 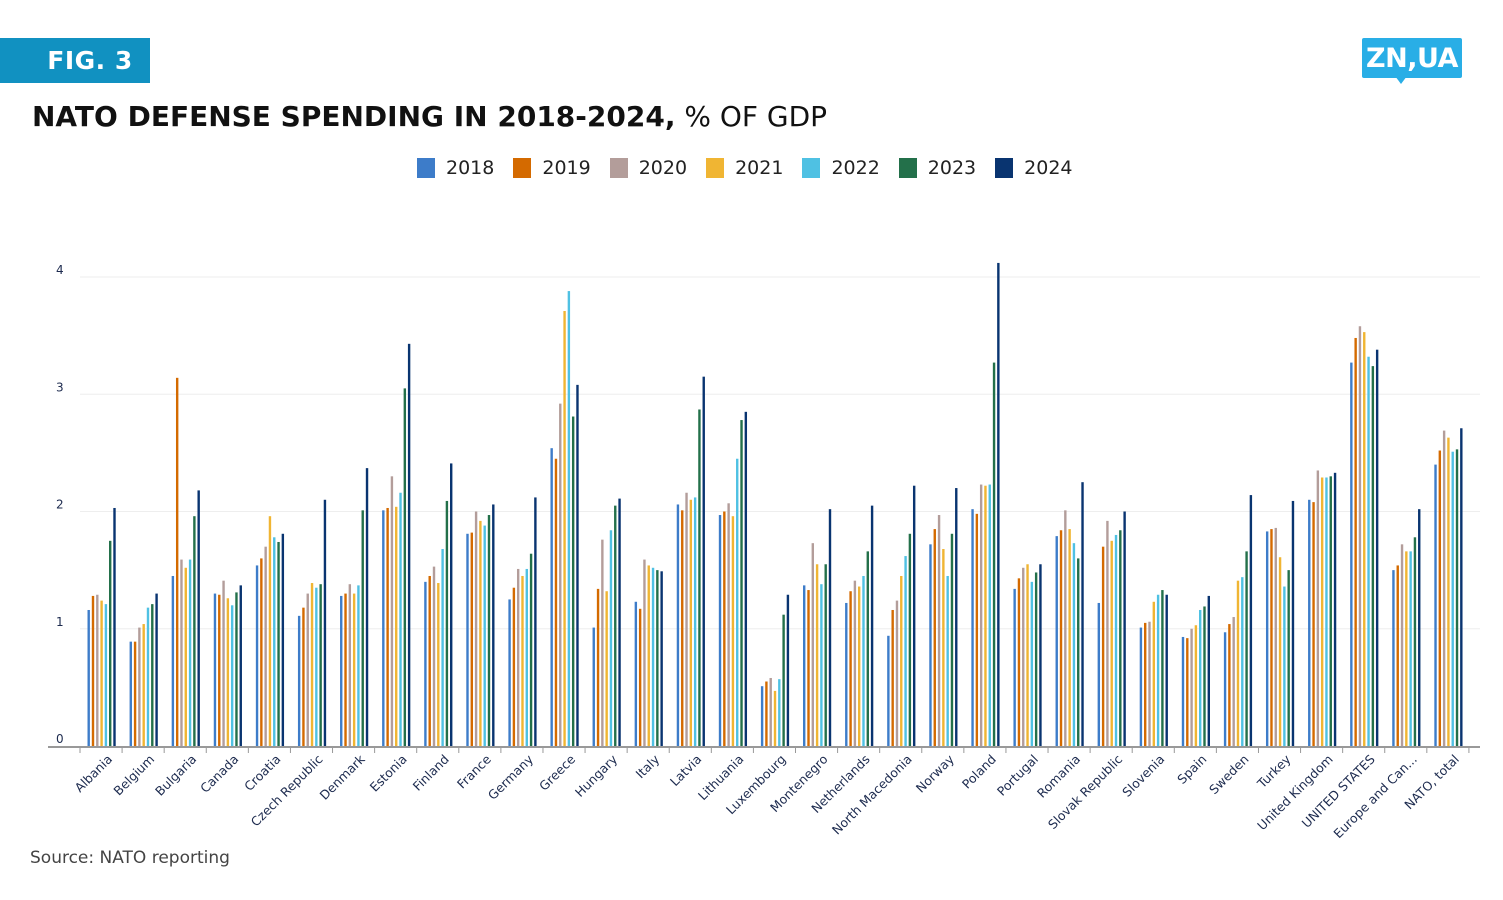 I want to click on legend-item-2023: 2023, so click(x=937, y=168).